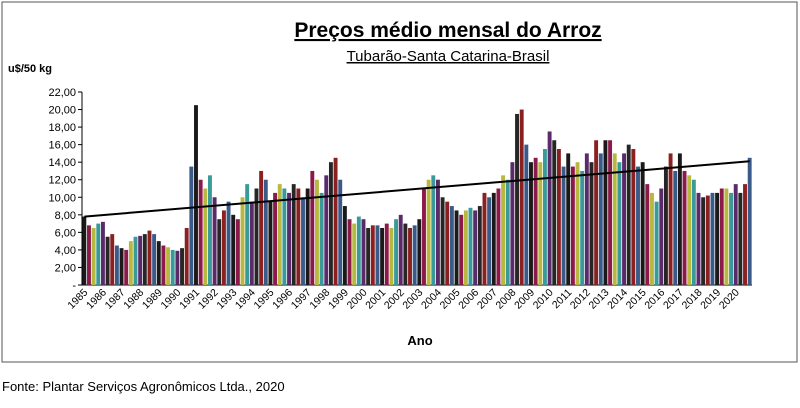  Describe the element at coordinates (30, 69) in the screenshot. I see `y-axis-label: u$/50 kg` at that location.